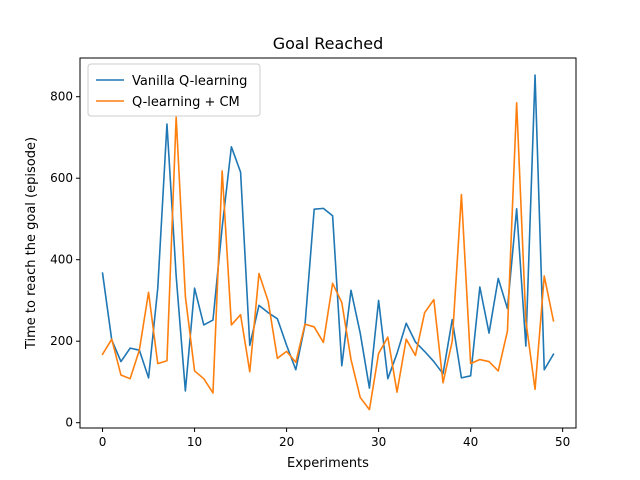  Describe the element at coordinates (562, 442) in the screenshot. I see `x-tick-label: 50` at that location.